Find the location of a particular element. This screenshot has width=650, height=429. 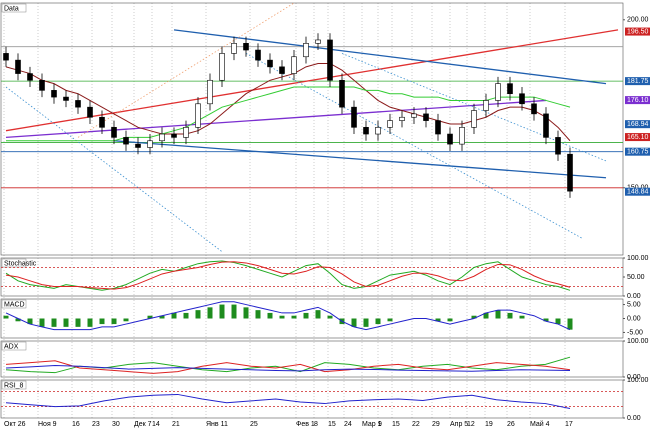

x-tick-label: Апр 5 is located at coordinates (459, 424).